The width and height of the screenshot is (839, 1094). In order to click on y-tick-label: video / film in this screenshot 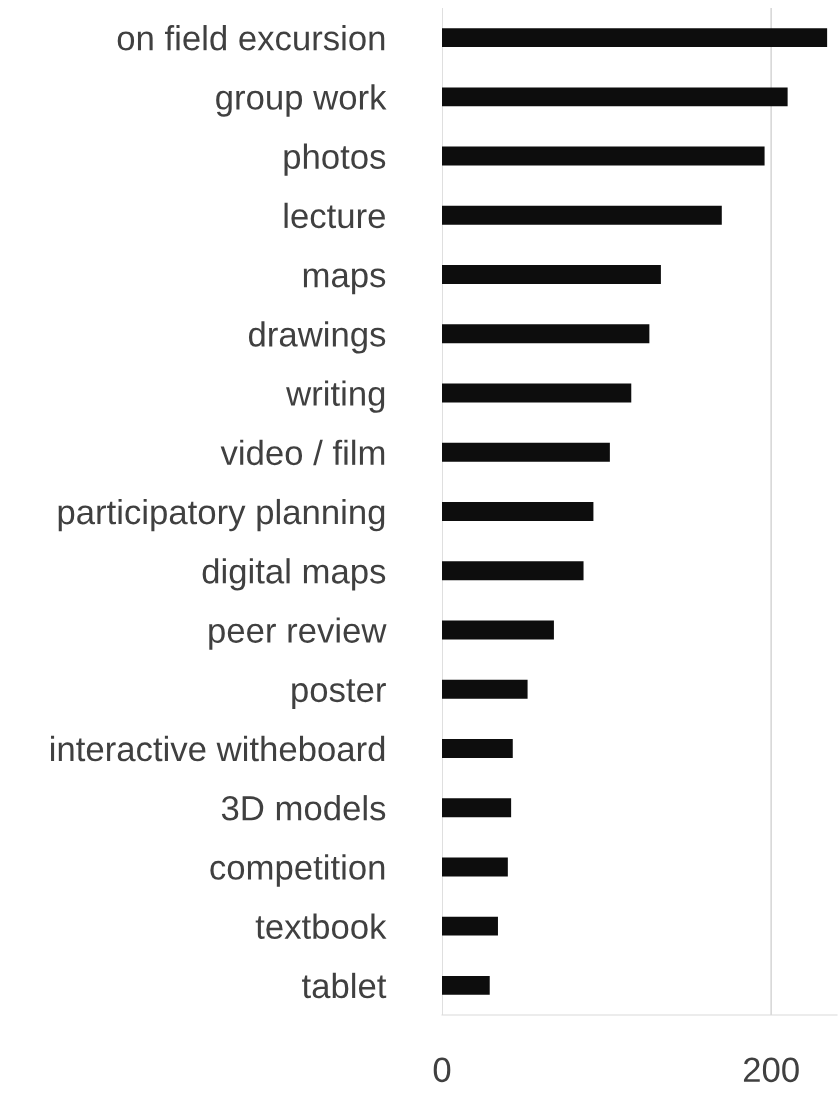, I will do `click(302, 452)`.